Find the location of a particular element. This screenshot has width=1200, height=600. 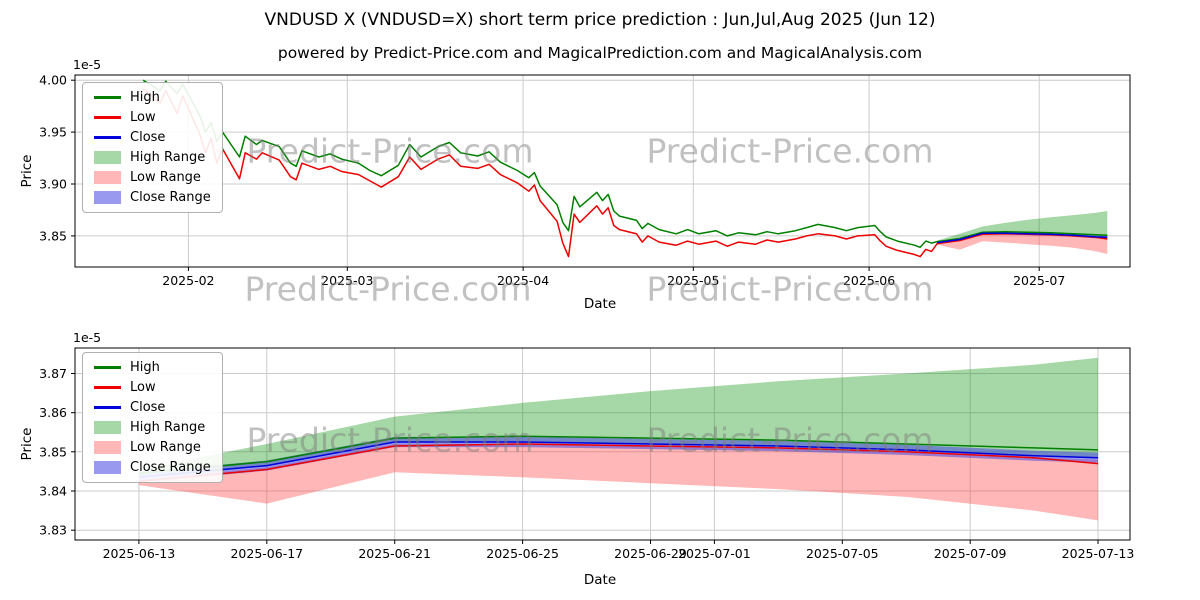

x-tick-label: 2025-06-25 is located at coordinates (522, 553).